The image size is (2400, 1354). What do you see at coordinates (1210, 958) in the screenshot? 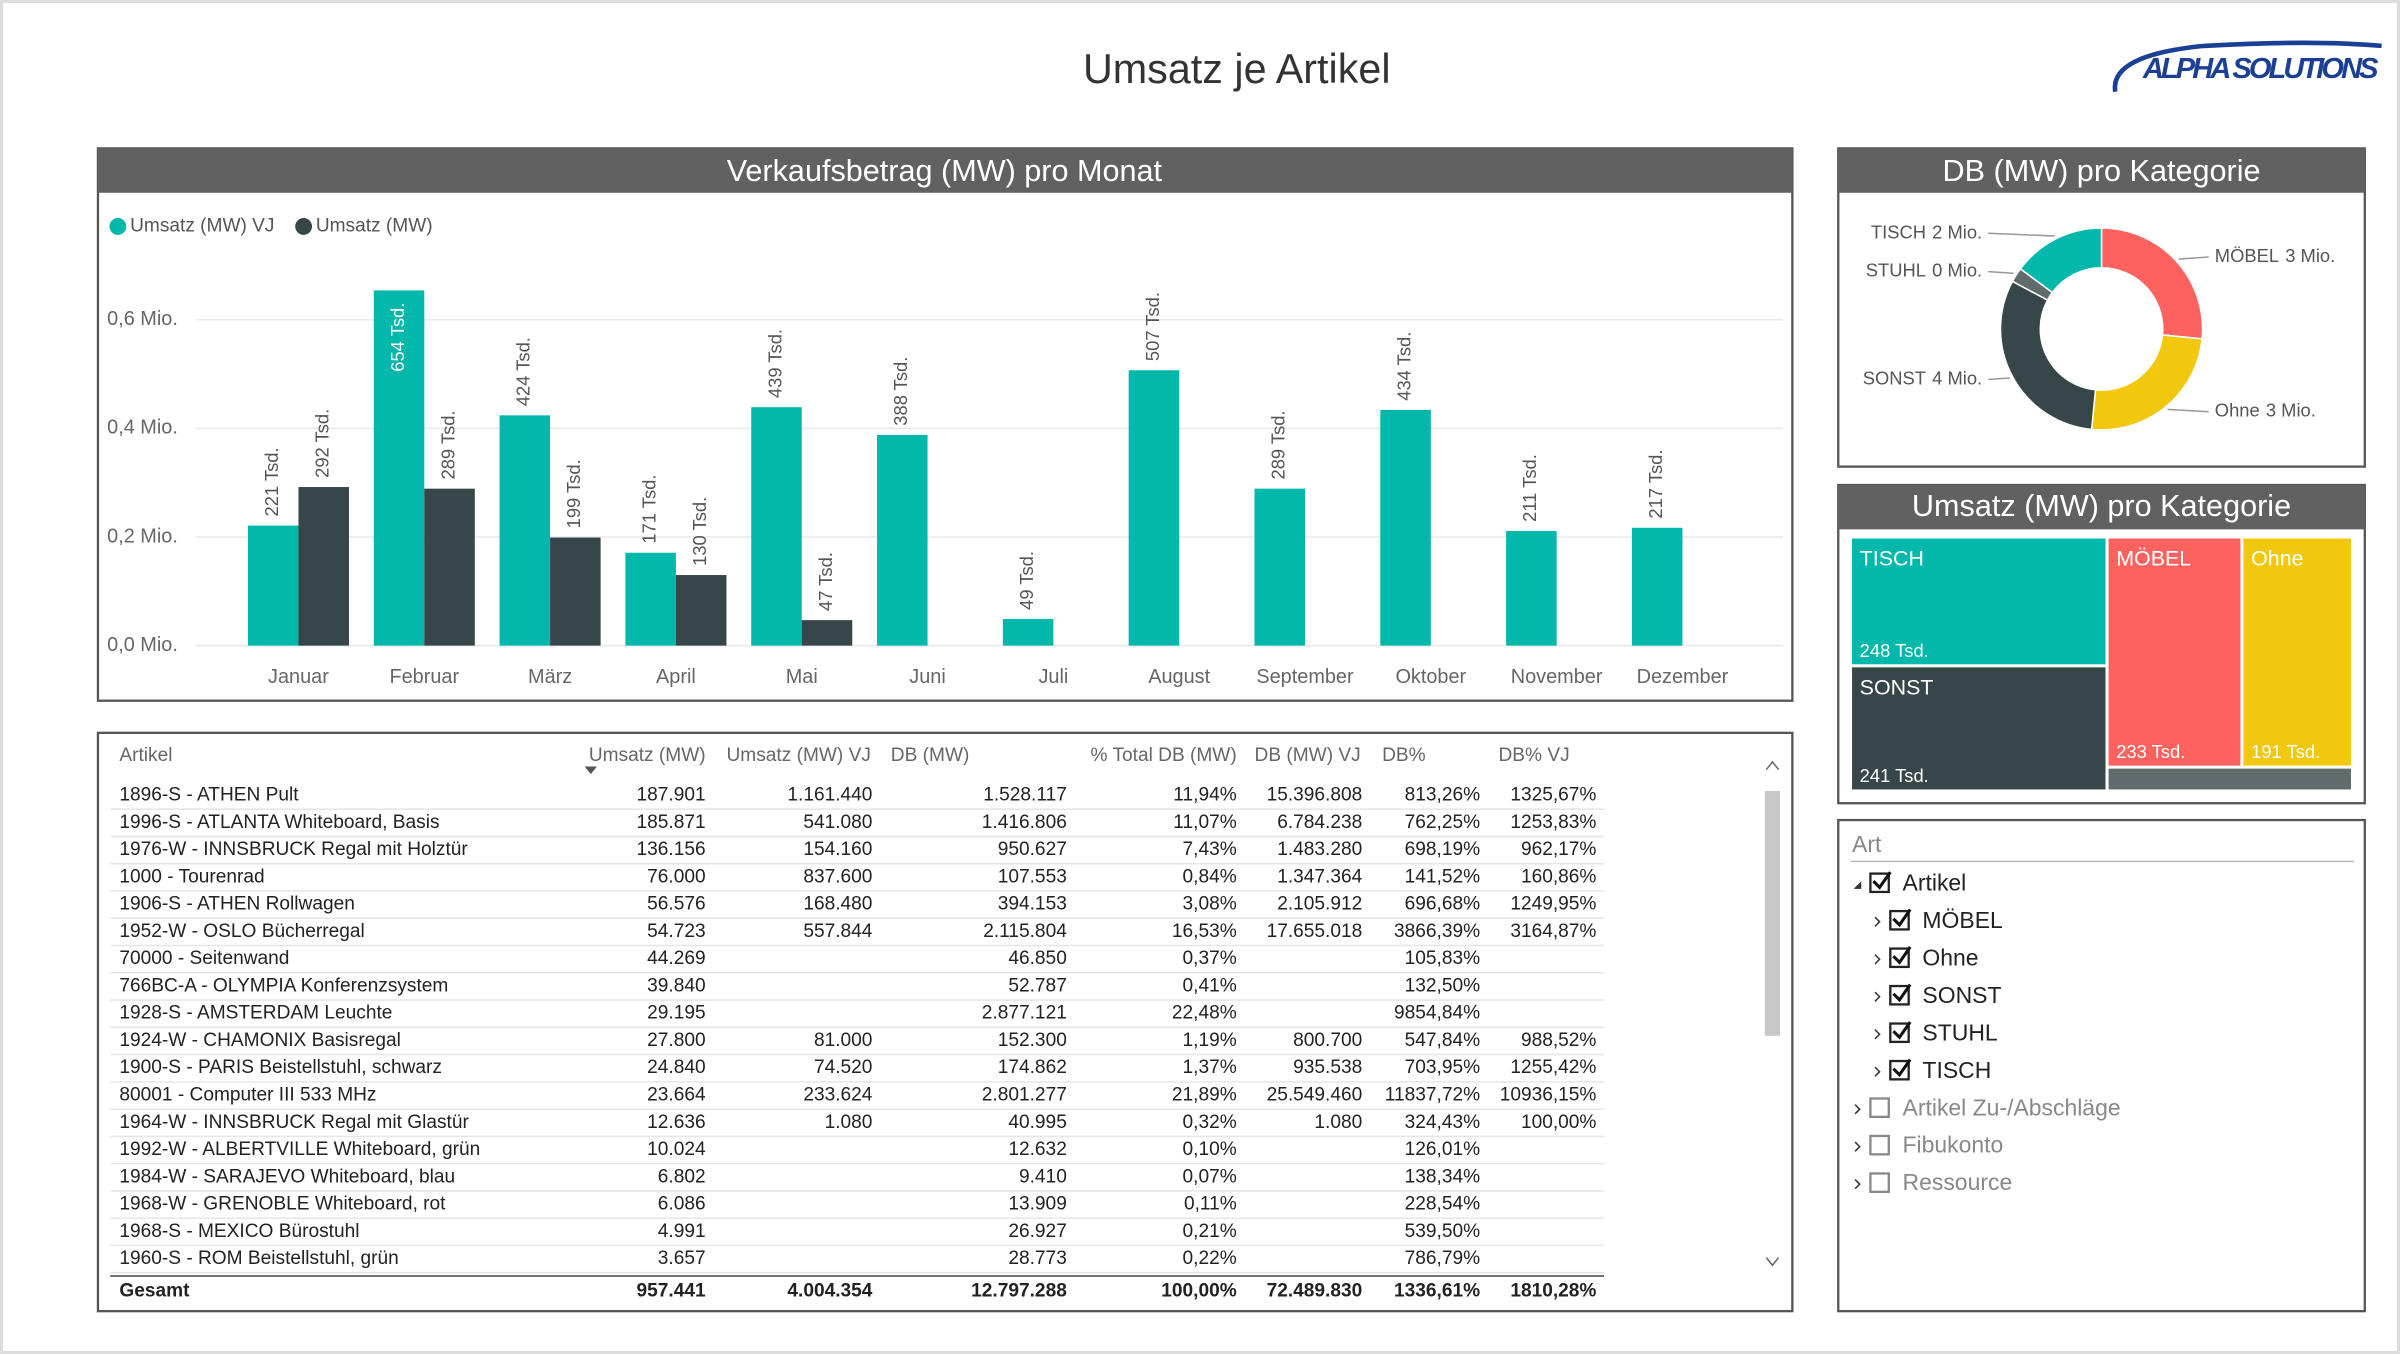
I see `table-cell: 0,37%` at bounding box center [1210, 958].